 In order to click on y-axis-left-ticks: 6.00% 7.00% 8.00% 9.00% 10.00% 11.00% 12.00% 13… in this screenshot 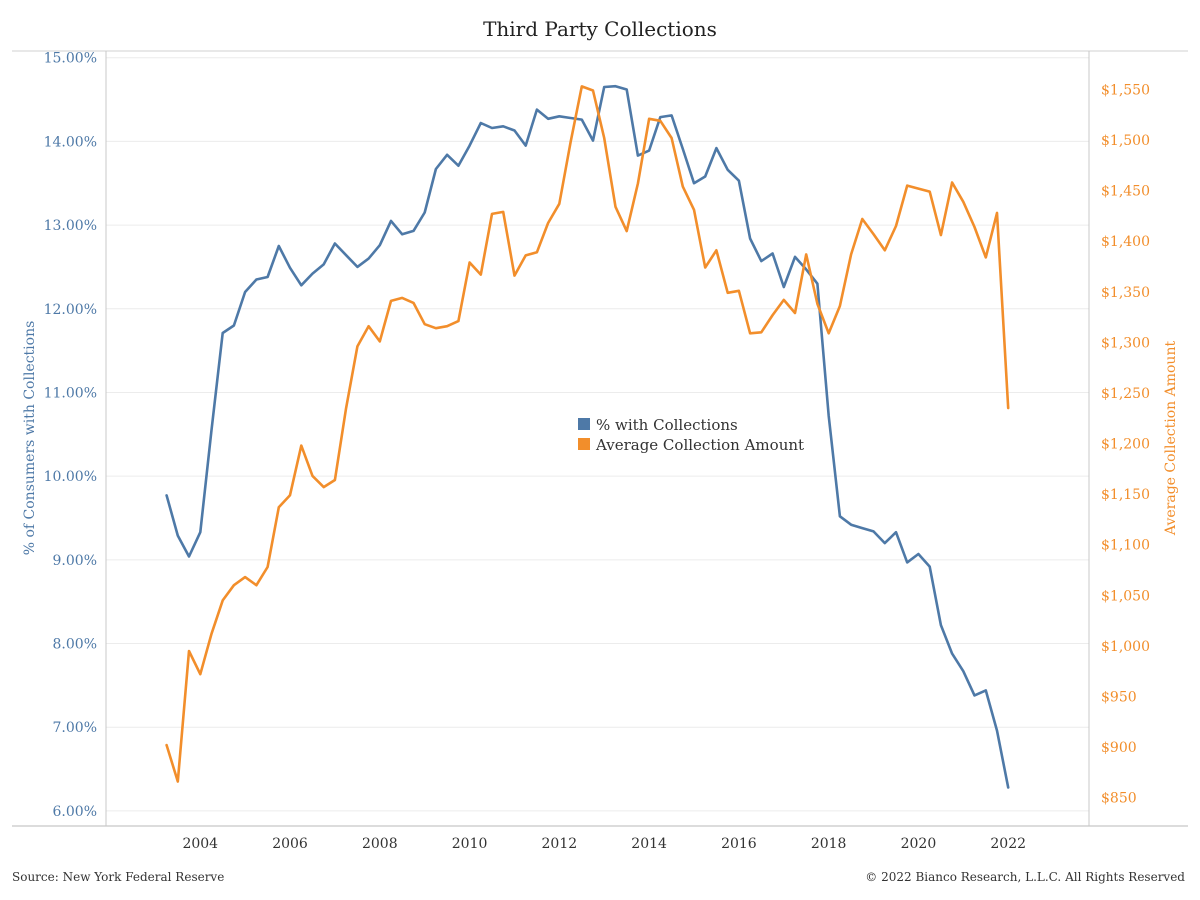, I will do `click(70, 435)`.